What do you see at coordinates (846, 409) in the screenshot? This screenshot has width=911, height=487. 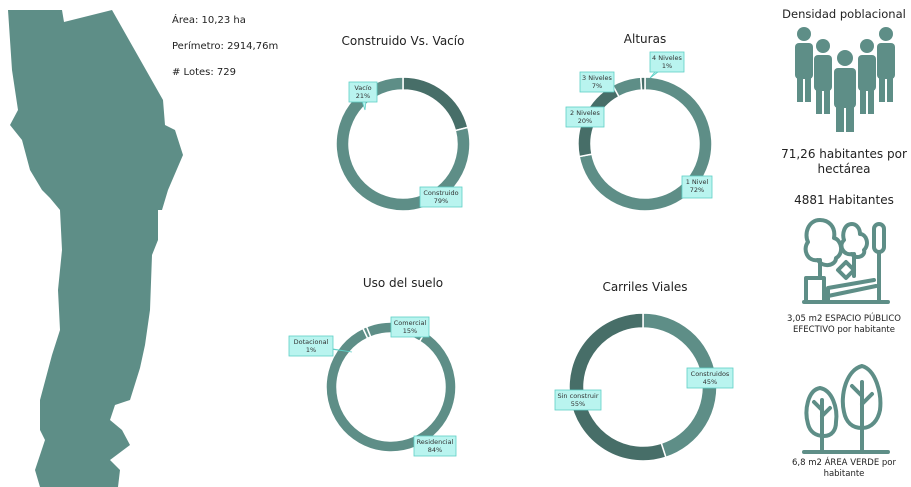 I see `trees-icon` at bounding box center [846, 409].